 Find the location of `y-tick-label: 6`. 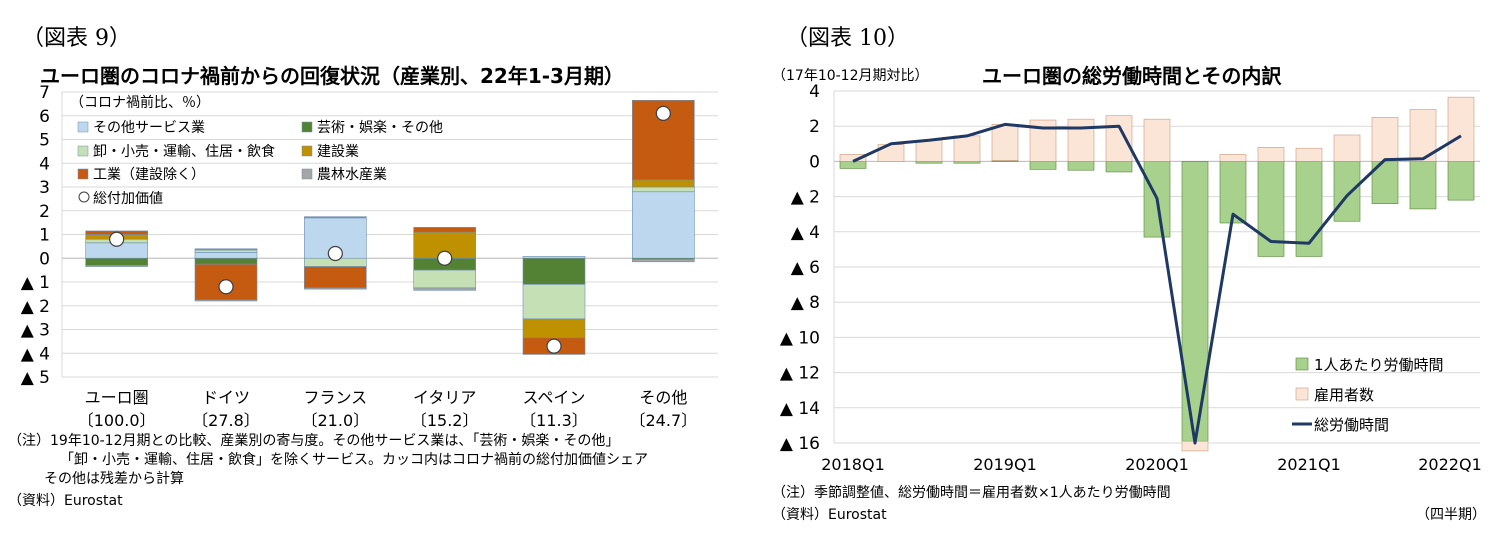

y-tick-label: 6 is located at coordinates (44, 117).